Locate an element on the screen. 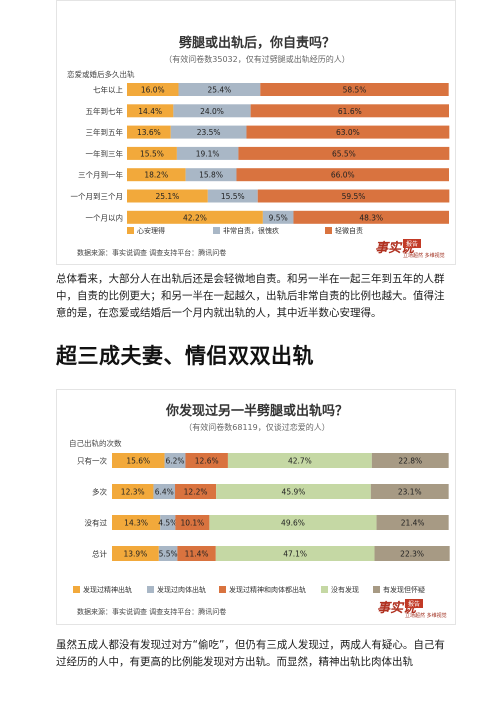 Image resolution: width=500 pixels, height=707 pixels. bar-row: 七年以上 16.0% 25.4% 58.5% is located at coordinates (271, 89).